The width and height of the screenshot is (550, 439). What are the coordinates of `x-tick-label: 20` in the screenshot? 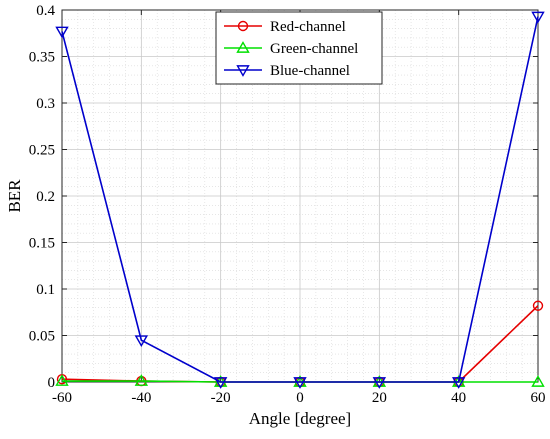 It's located at (379, 398).